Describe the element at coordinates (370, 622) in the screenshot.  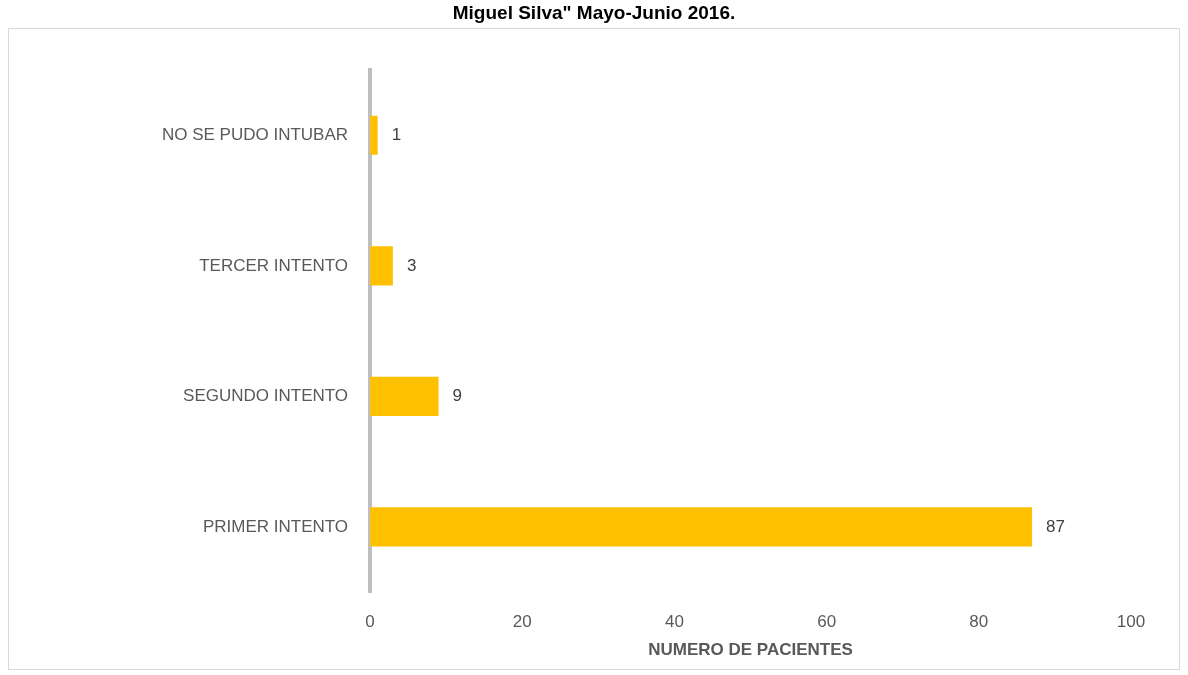
I see `x-tick-label: 0` at that location.